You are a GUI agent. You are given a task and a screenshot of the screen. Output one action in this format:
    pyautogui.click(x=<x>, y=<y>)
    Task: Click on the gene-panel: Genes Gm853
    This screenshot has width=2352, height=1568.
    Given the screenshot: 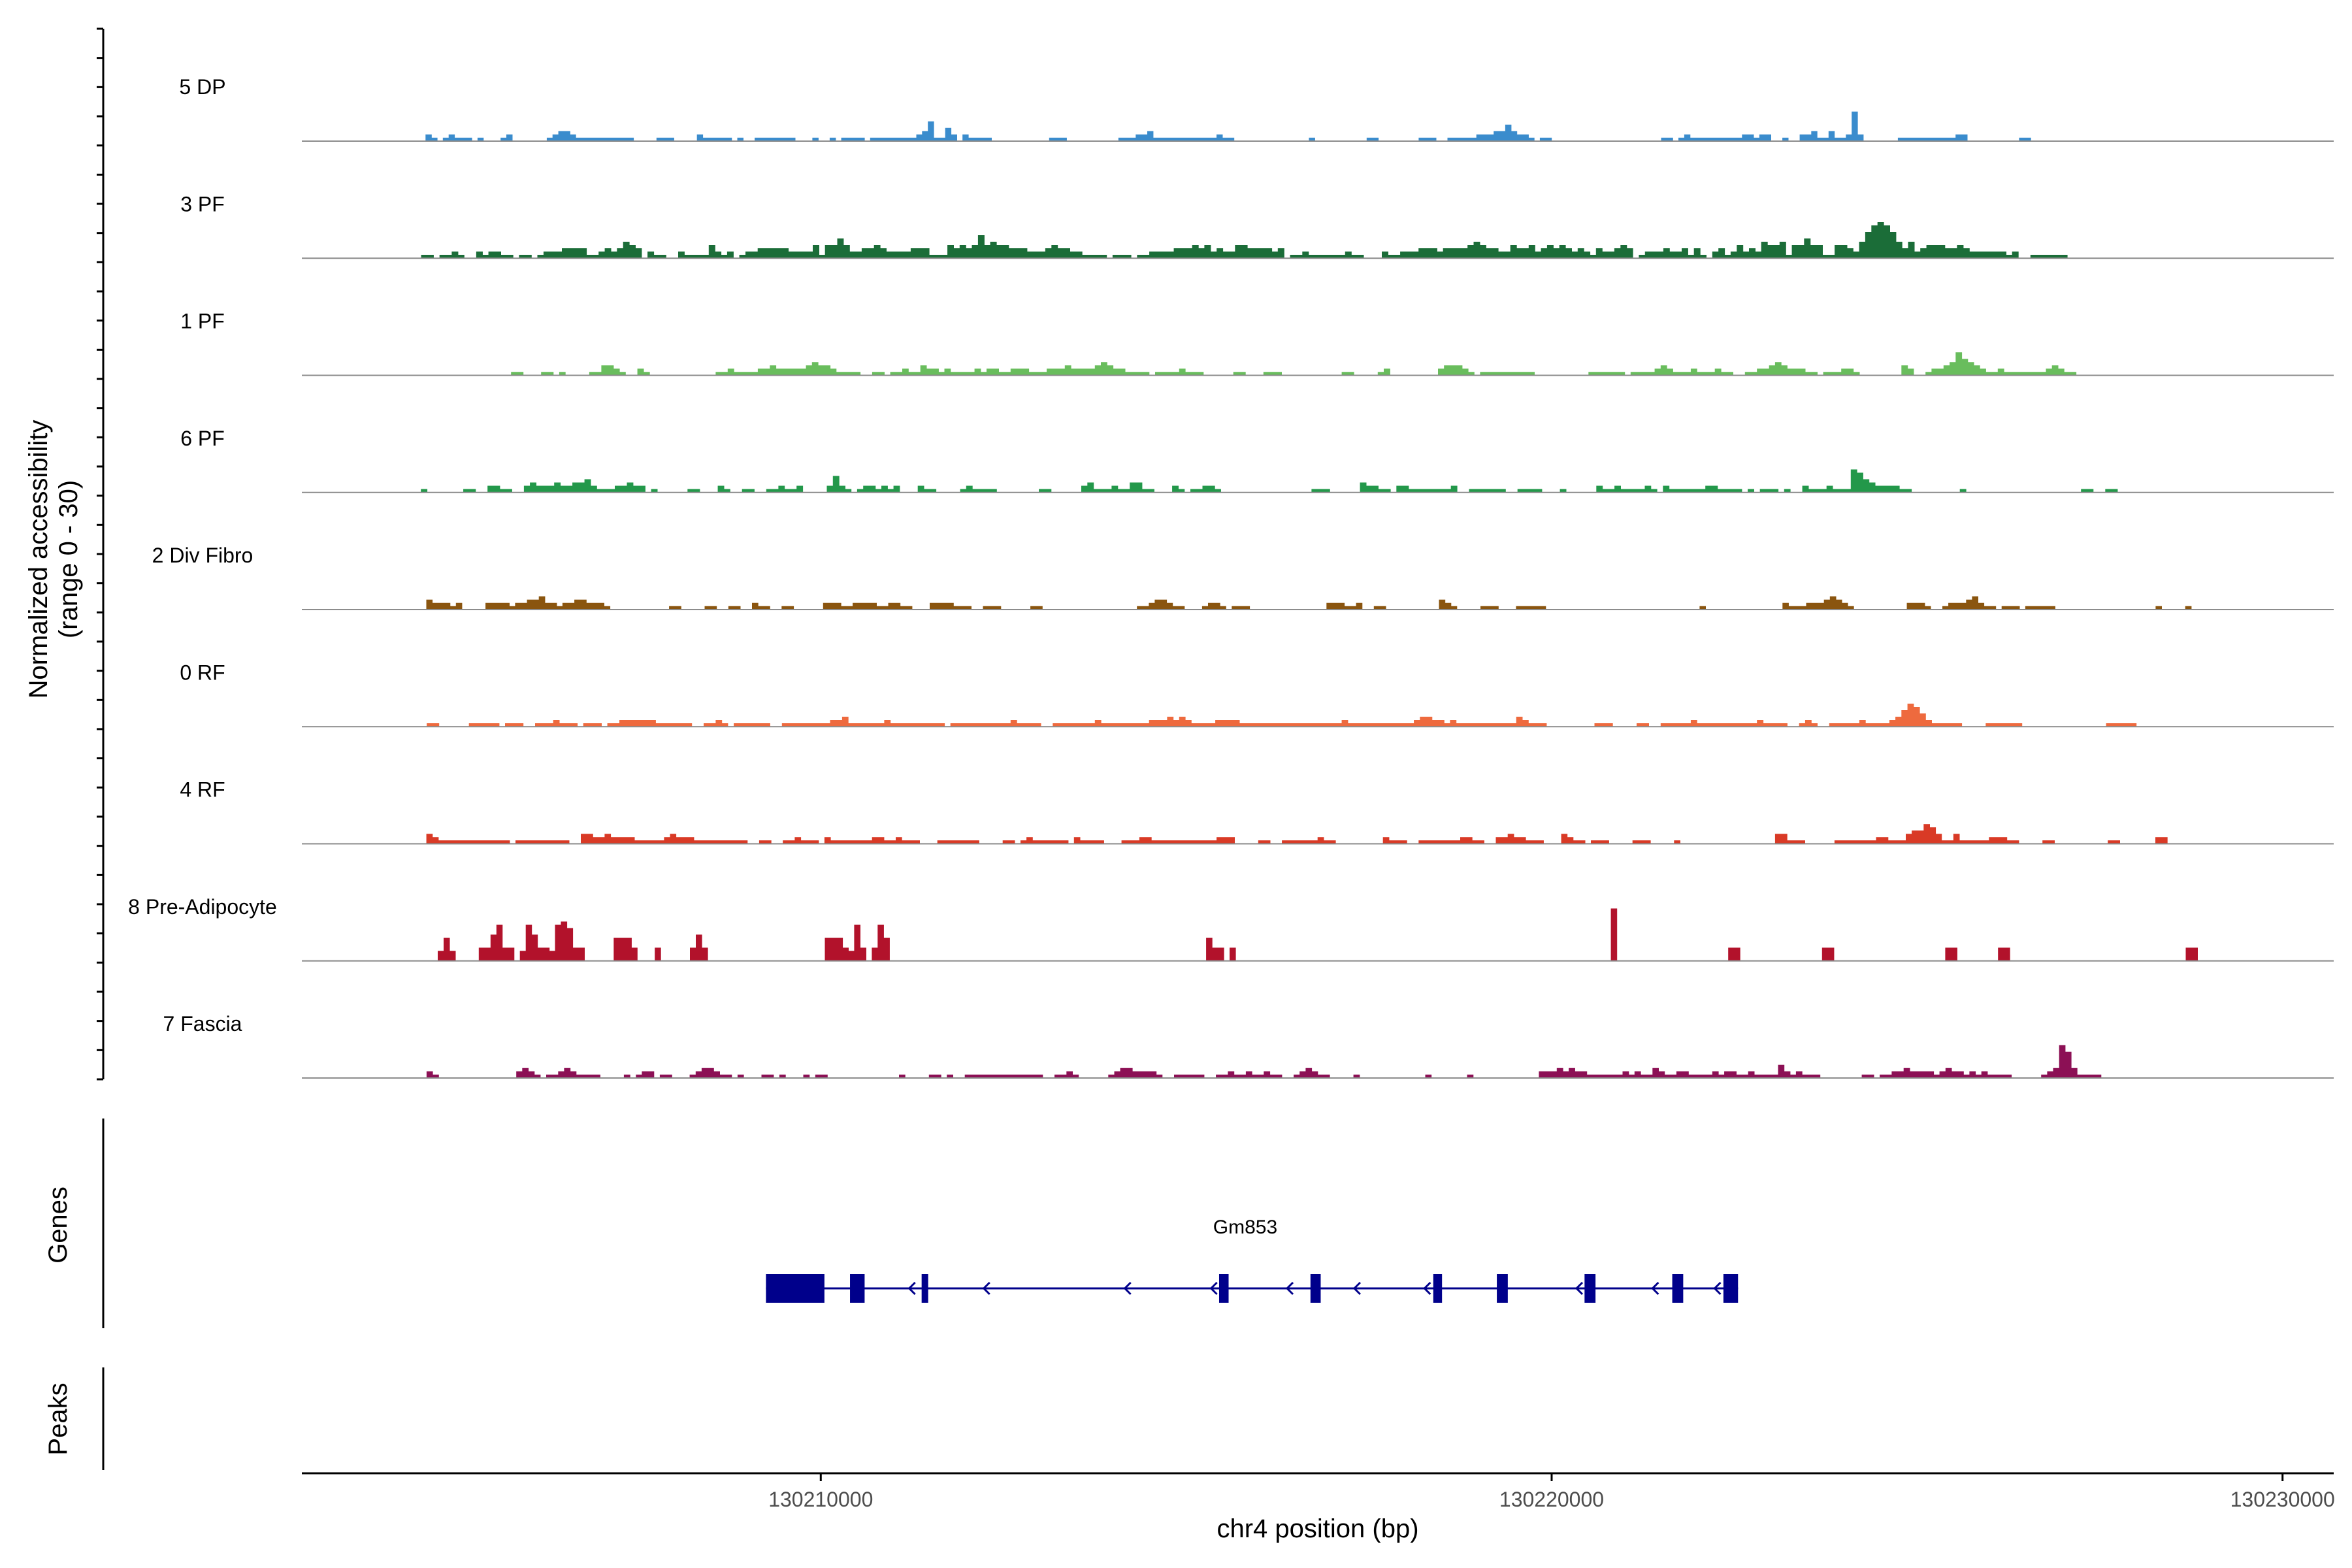 What is the action you would take?
    pyautogui.click(x=891, y=1223)
    